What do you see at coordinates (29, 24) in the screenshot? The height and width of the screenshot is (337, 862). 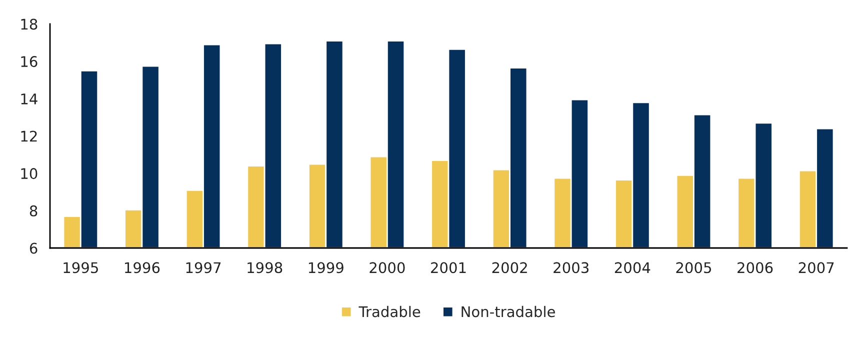 I see `y-tick-label: 18` at bounding box center [29, 24].